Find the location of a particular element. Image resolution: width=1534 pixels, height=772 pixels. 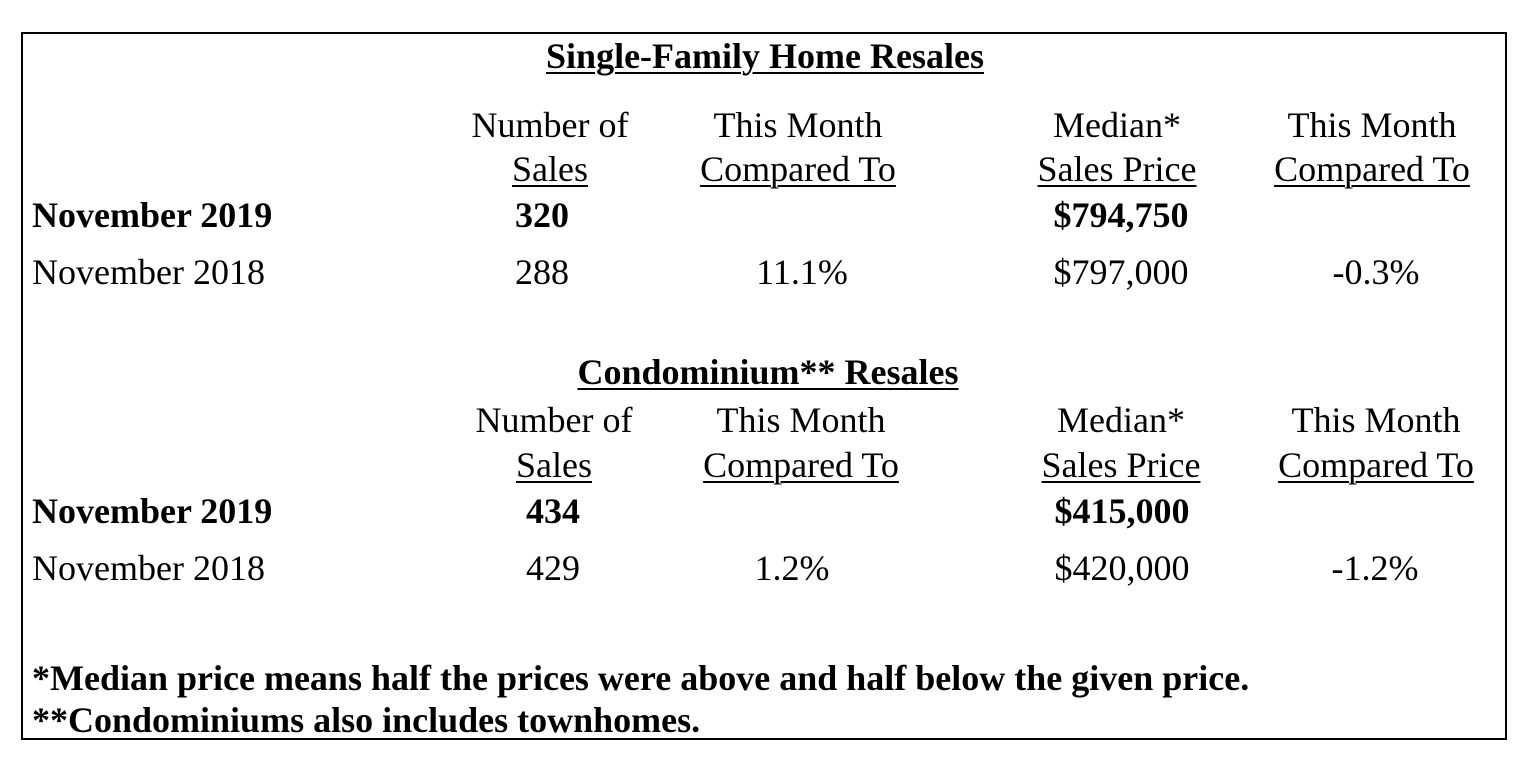

sf-row-2019-sales: 320 is located at coordinates (542, 215).